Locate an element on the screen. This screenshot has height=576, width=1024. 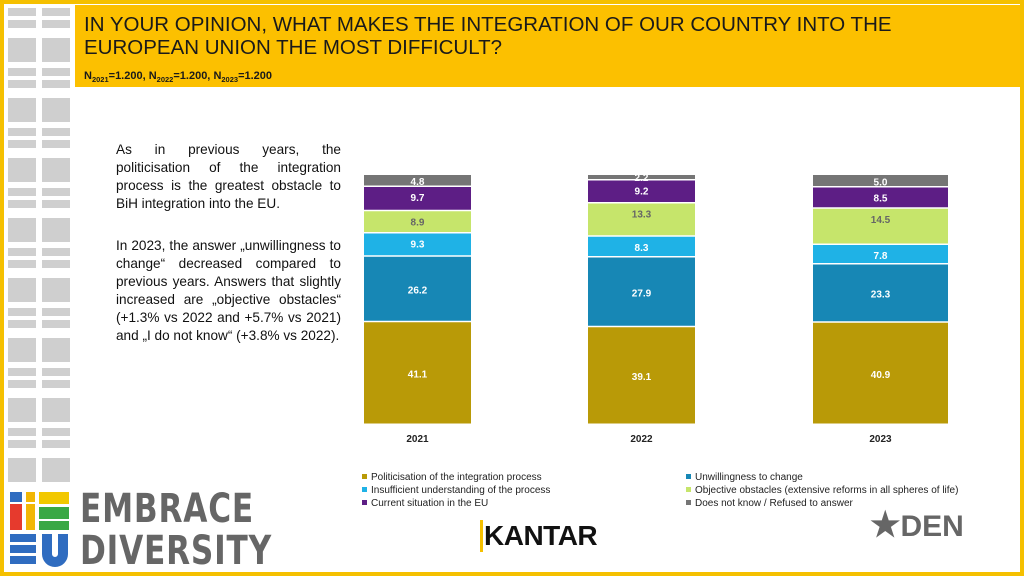
x-tick-label: 2023 is located at coordinates (880, 439).